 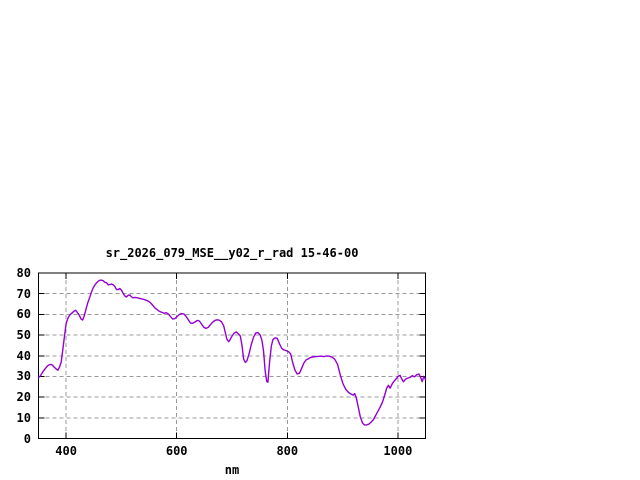 What do you see at coordinates (176, 451) in the screenshot?
I see `x-tick-label: 600` at bounding box center [176, 451].